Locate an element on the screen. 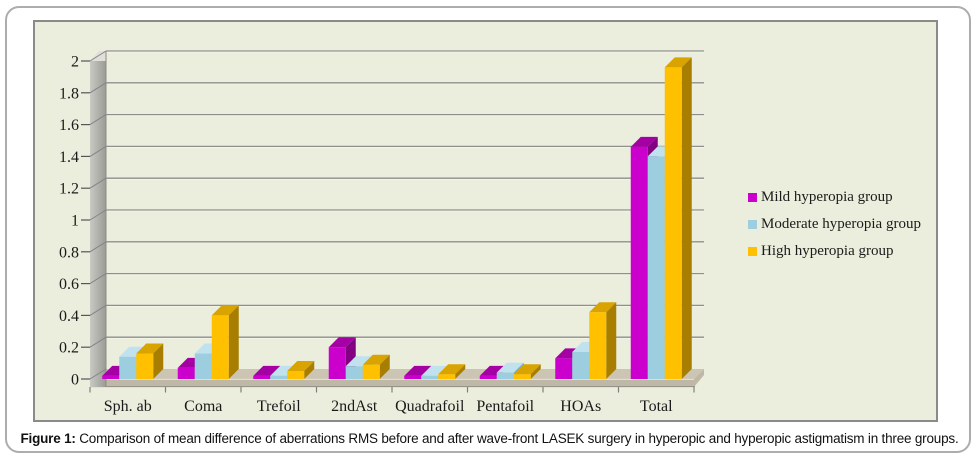 Image resolution: width=979 pixels, height=462 pixels. x-axis-category-label: Pentafoil is located at coordinates (505, 406).